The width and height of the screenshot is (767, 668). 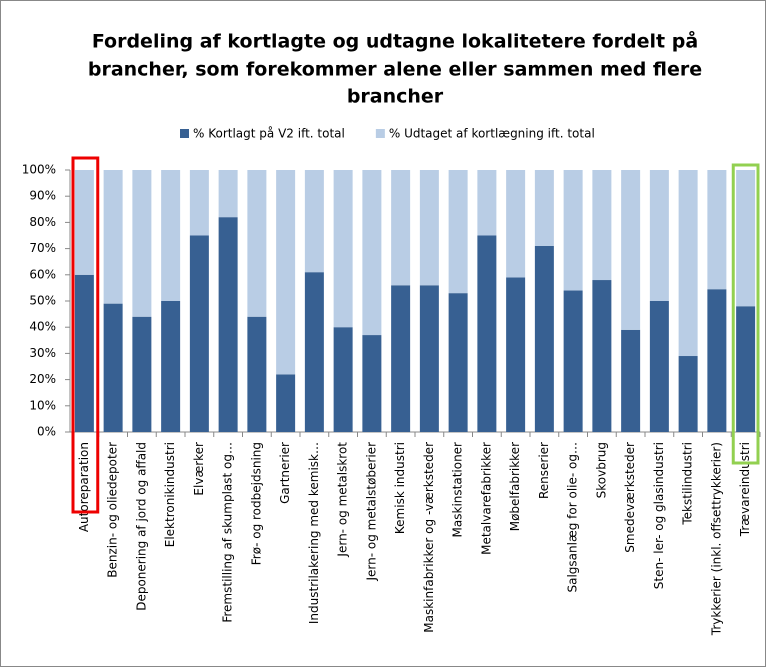 I want to click on y-tick-label: 40%, so click(x=42, y=327).